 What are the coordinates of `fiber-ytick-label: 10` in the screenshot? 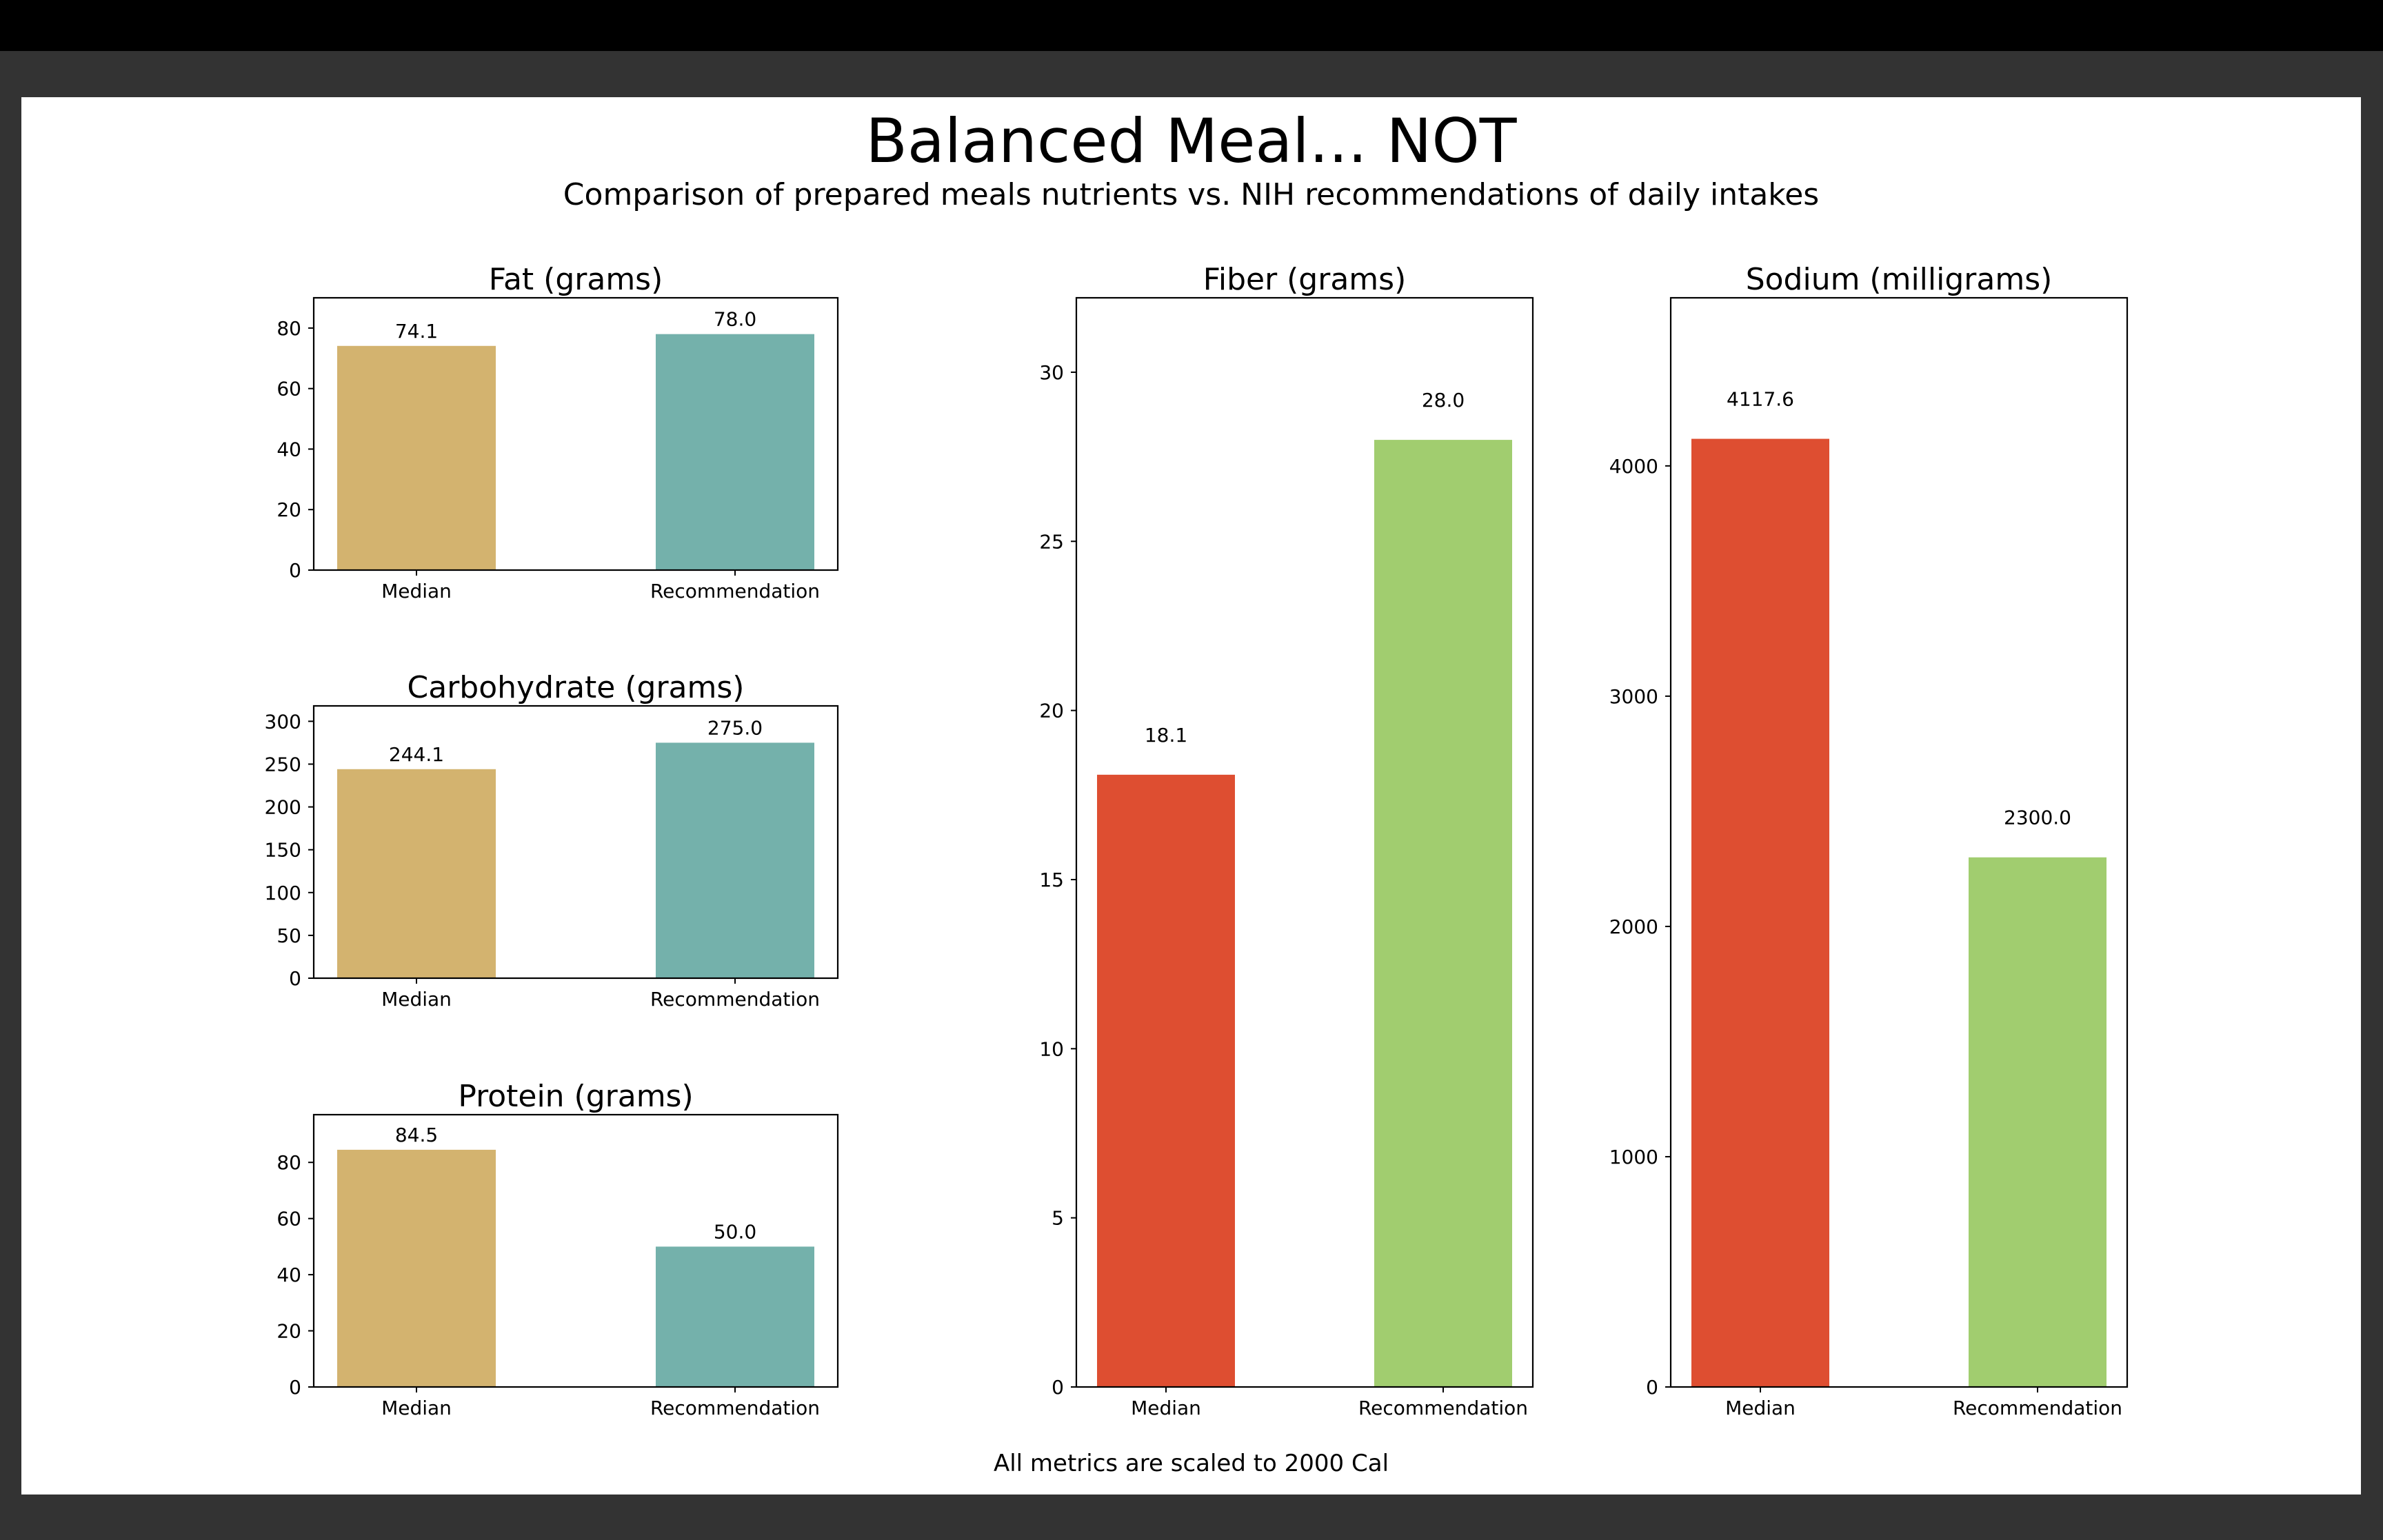 It's located at (1051, 1049).